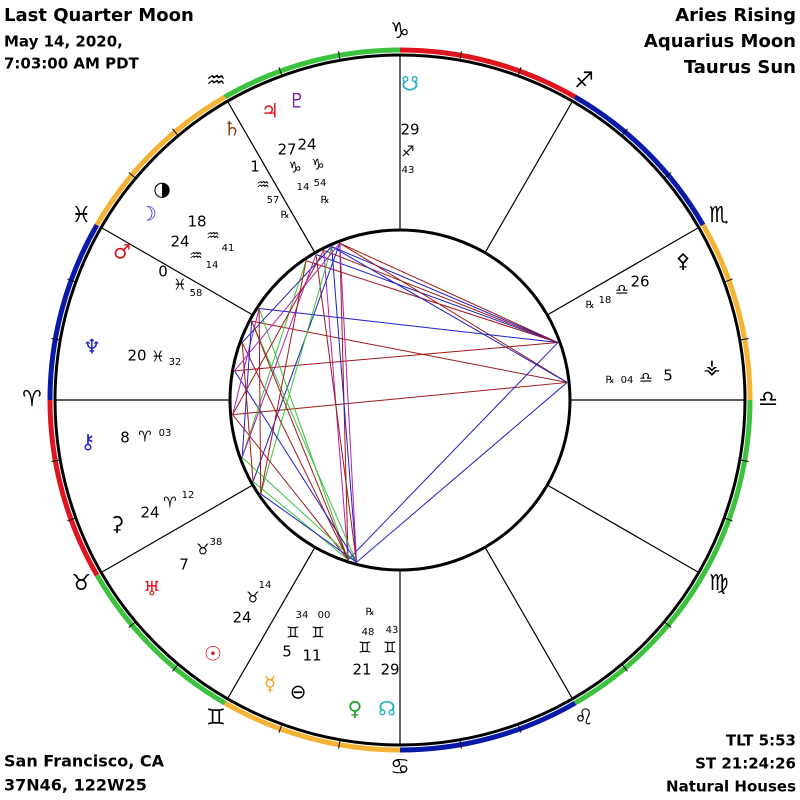  What do you see at coordinates (400, 31) in the screenshot?
I see `sign-glyph: ♑` at bounding box center [400, 31].